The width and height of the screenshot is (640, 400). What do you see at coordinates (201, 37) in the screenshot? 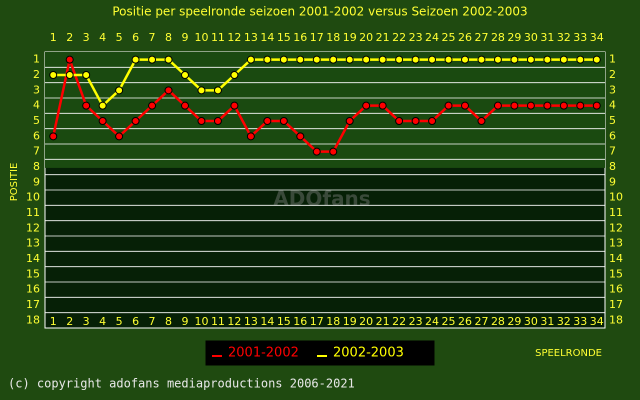
I see `x-tick-label-top: 10` at bounding box center [201, 37].